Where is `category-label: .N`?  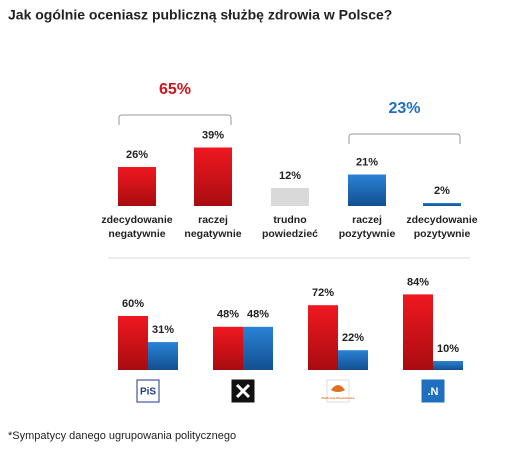
category-label: .N is located at coordinates (433, 392).